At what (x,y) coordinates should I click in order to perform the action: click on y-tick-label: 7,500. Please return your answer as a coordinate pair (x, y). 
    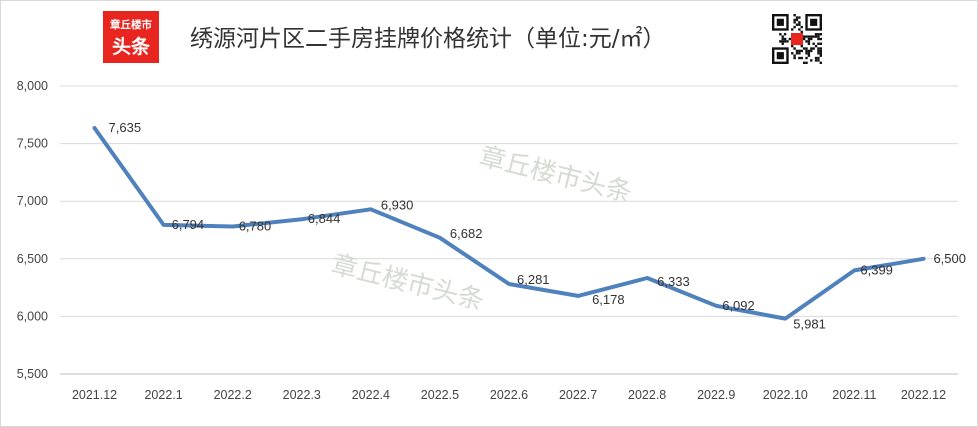
    Looking at the image, I should click on (32, 144).